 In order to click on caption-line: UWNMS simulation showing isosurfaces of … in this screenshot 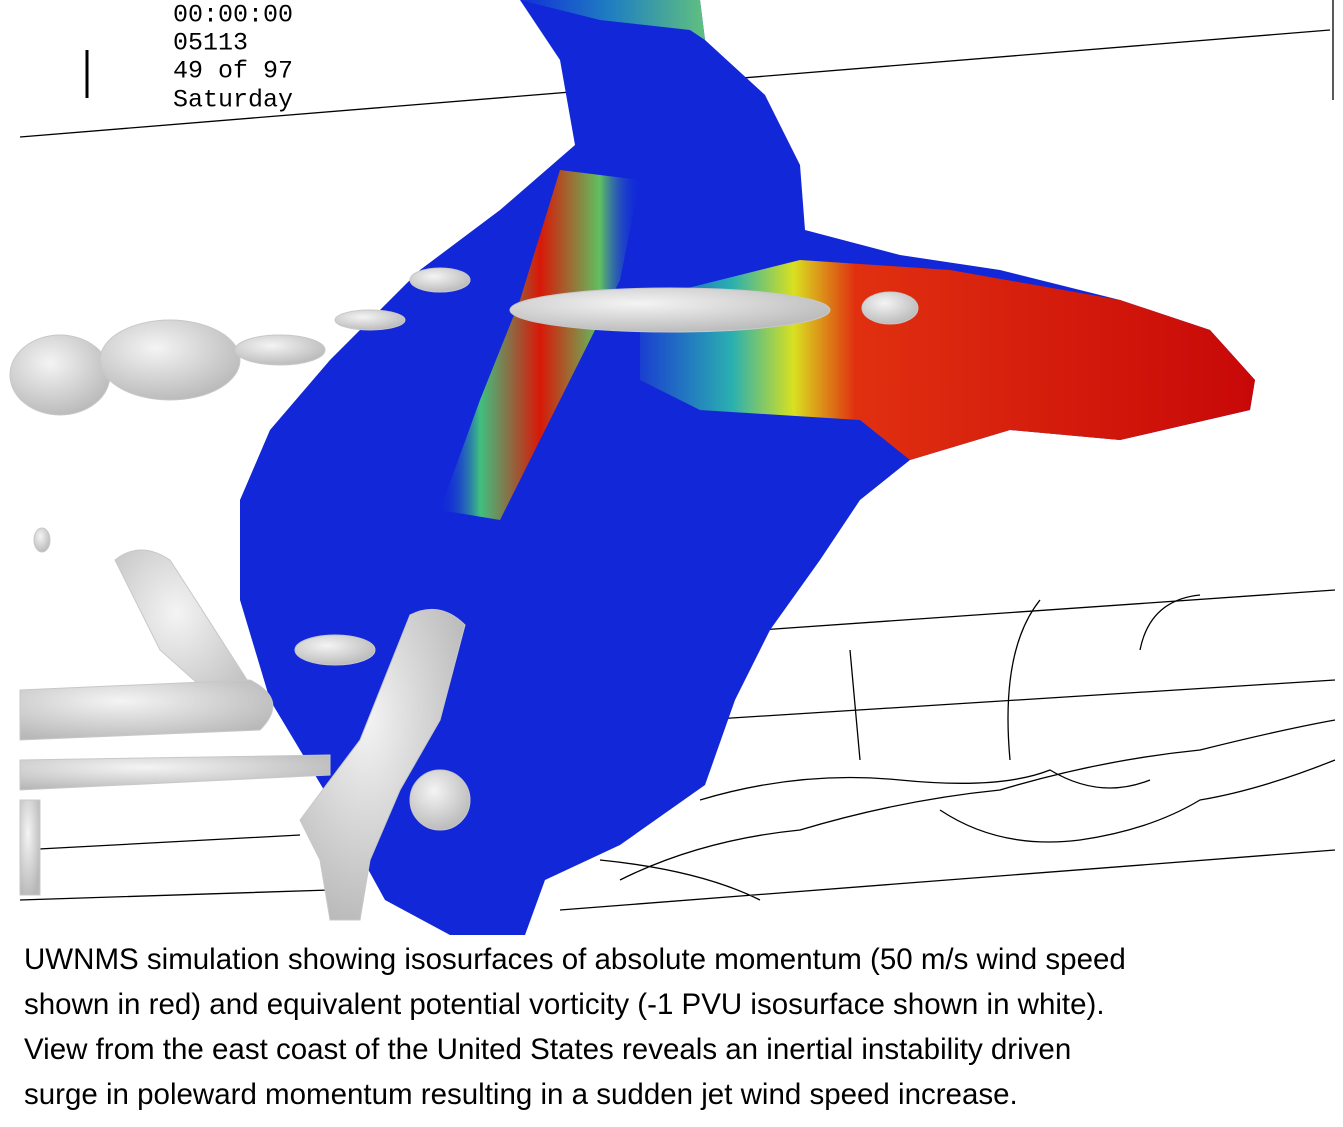, I will do `click(575, 959)`.